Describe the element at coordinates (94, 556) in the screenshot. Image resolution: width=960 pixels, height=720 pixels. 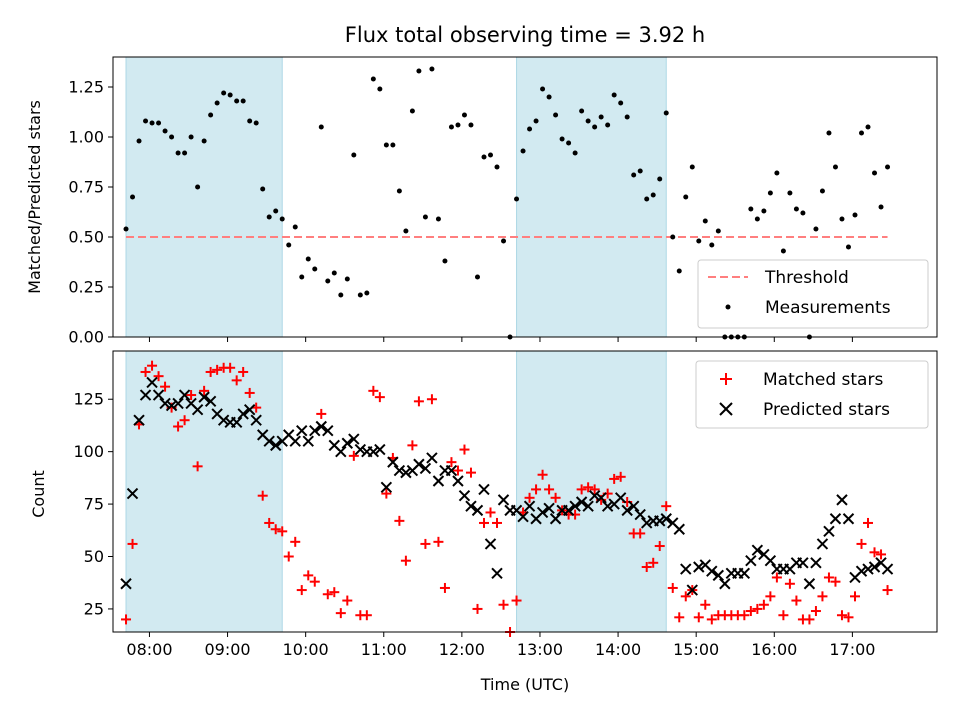
I see `y-tick-label: 50` at that location.